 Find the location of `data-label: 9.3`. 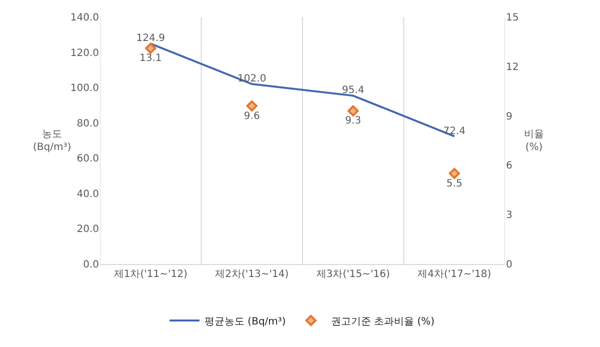

data-label: 9.3 is located at coordinates (353, 121).